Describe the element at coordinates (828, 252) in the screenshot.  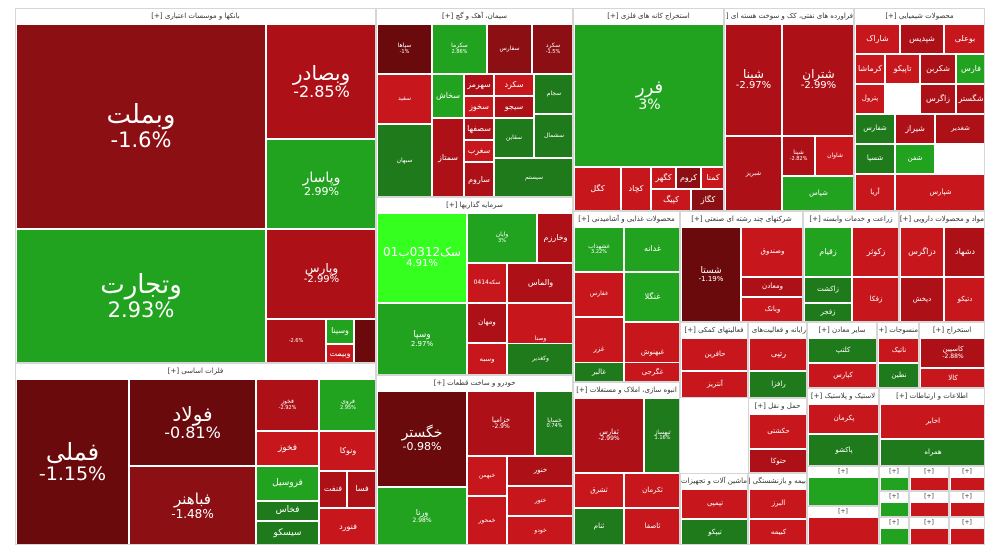
I see `stock-tile: زقیام` at that location.